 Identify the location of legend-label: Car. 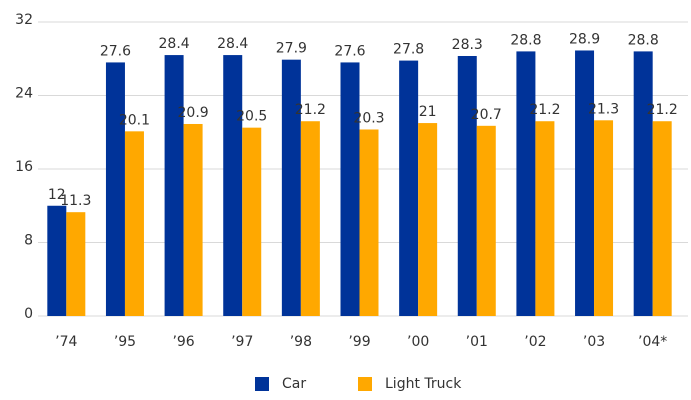
(294, 384).